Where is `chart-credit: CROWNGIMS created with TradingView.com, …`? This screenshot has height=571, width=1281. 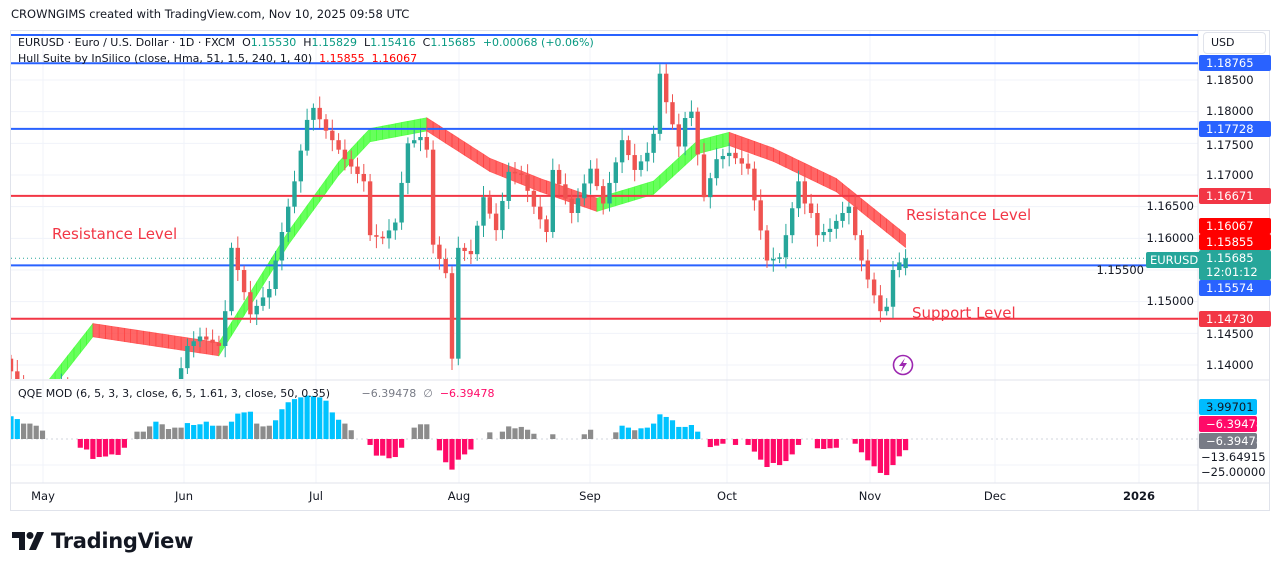
chart-credit: CROWNGIMS created with TradingView.com, … is located at coordinates (210, 14).